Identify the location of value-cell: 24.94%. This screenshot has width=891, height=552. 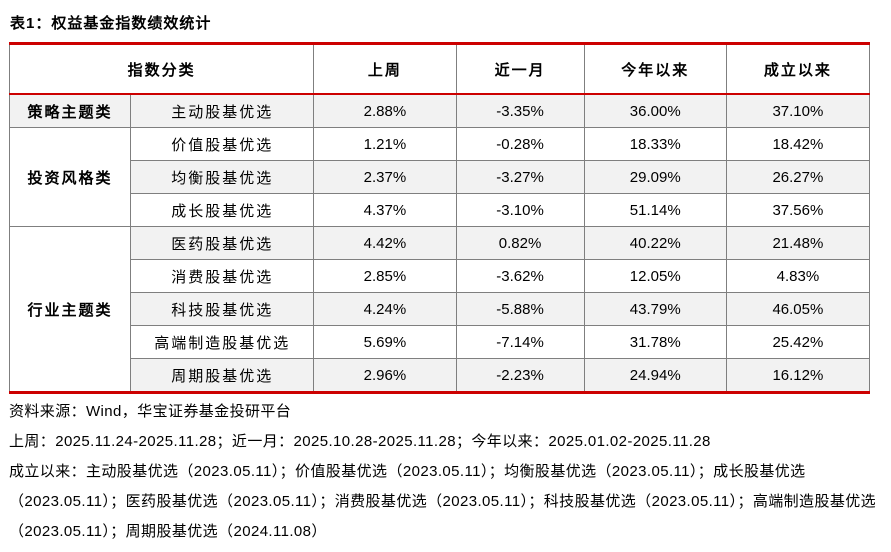
(655, 375).